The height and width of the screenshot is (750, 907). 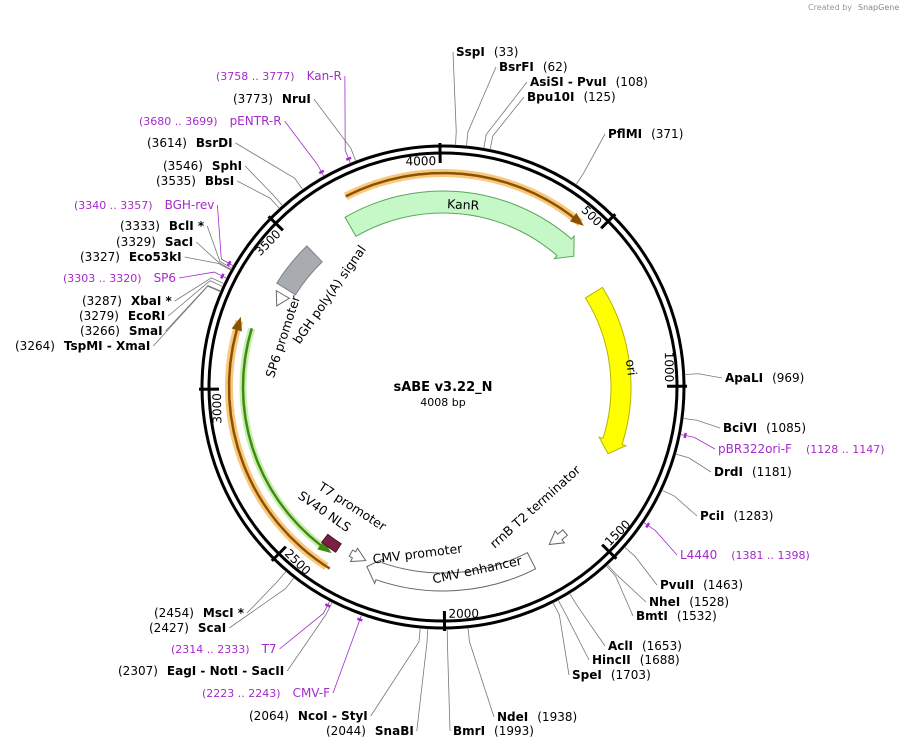 I want to click on tick-label: 4000, so click(x=421, y=161).